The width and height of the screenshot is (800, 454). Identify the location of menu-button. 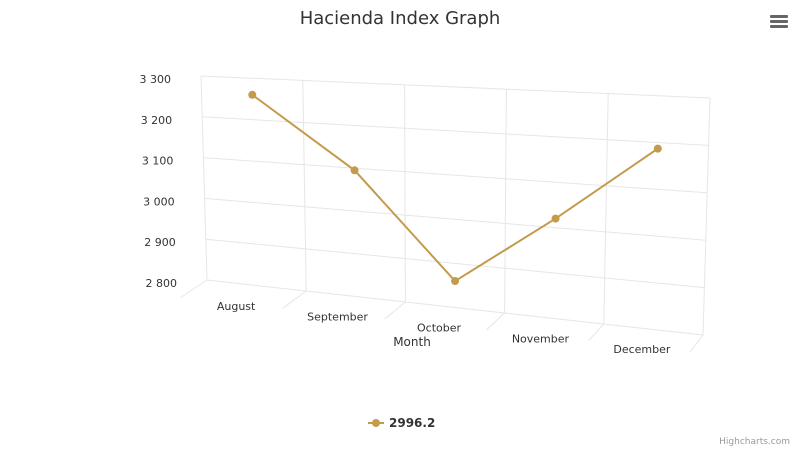
(779, 21).